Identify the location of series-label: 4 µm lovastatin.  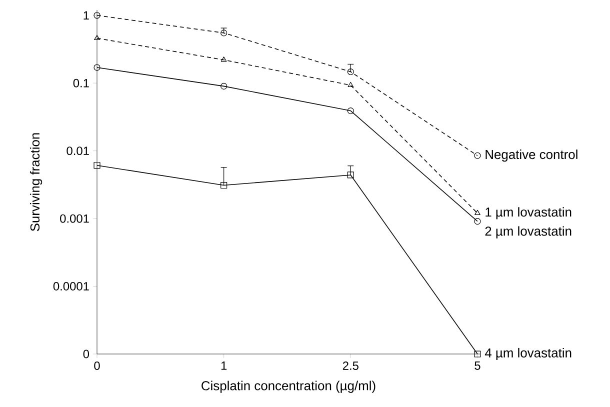
(528, 354).